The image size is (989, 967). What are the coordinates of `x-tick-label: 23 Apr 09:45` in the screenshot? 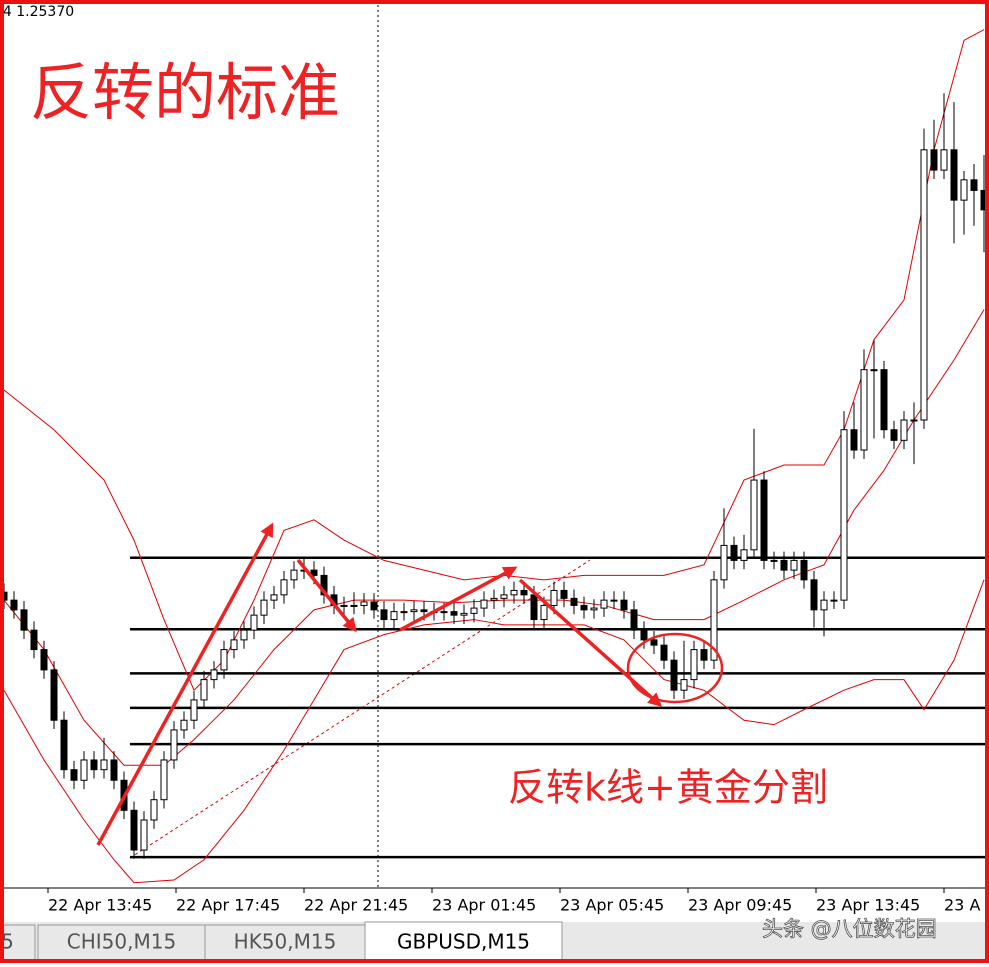 It's located at (740, 905).